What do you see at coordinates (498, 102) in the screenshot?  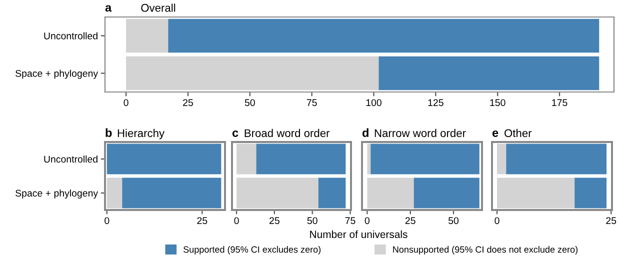 I see `x-tick-label: 150` at bounding box center [498, 102].